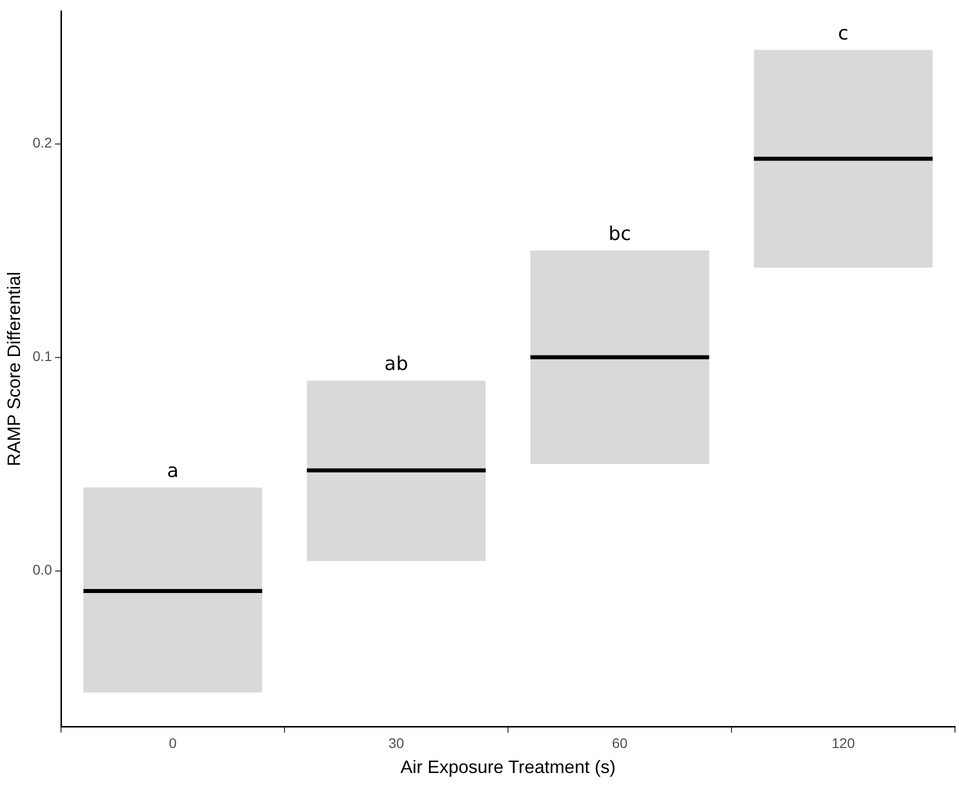  Describe the element at coordinates (396, 742) in the screenshot. I see `x-tick-label: 30` at that location.